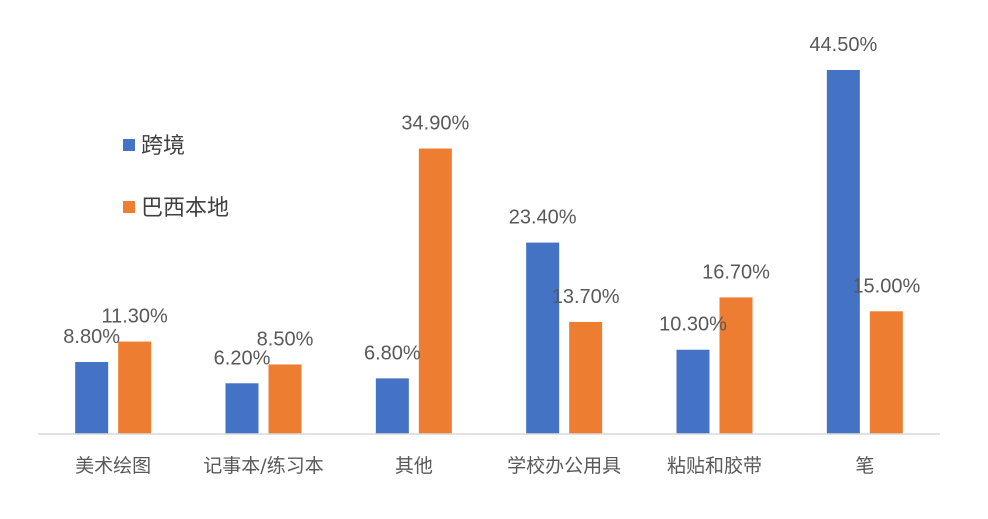 This screenshot has width=988, height=519. I want to click on data-label-cross-border-1: 6.20%, so click(242, 358).